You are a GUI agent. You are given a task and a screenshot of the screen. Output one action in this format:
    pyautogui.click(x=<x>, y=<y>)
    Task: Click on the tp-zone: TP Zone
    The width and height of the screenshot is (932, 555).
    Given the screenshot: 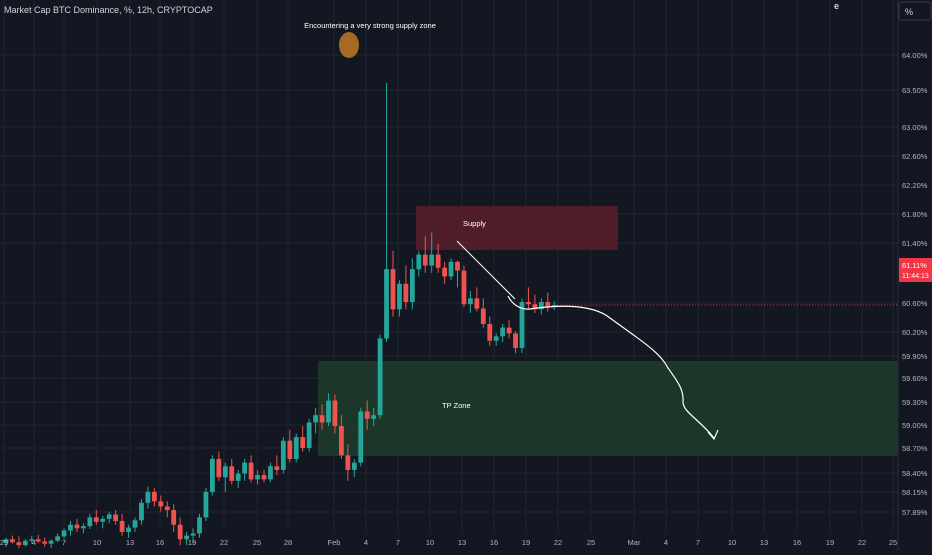 What is the action you would take?
    pyautogui.click(x=608, y=408)
    